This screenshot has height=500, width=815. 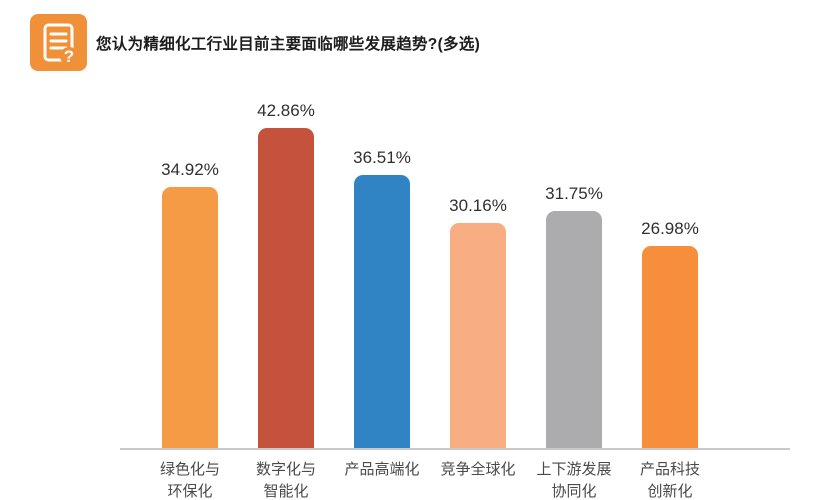 I want to click on bar-column: 36.51%, so click(x=382, y=298).